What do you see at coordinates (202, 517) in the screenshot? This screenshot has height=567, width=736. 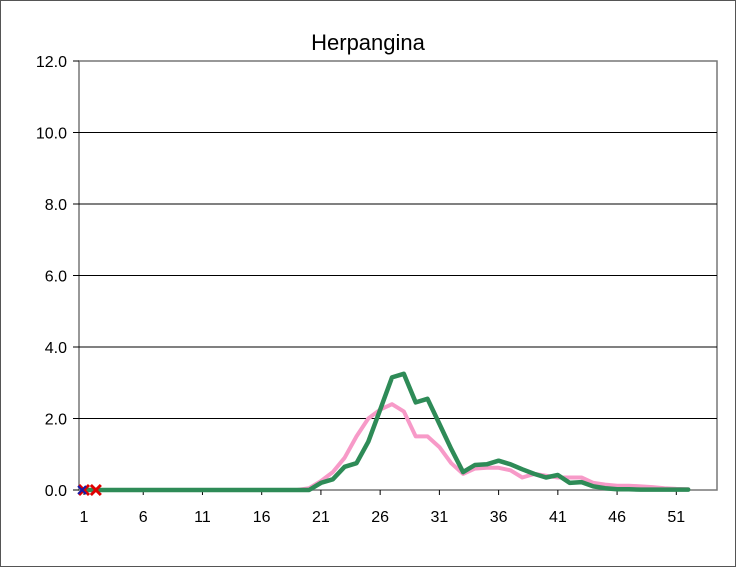 I see `x-tick-label: 11` at bounding box center [202, 517].